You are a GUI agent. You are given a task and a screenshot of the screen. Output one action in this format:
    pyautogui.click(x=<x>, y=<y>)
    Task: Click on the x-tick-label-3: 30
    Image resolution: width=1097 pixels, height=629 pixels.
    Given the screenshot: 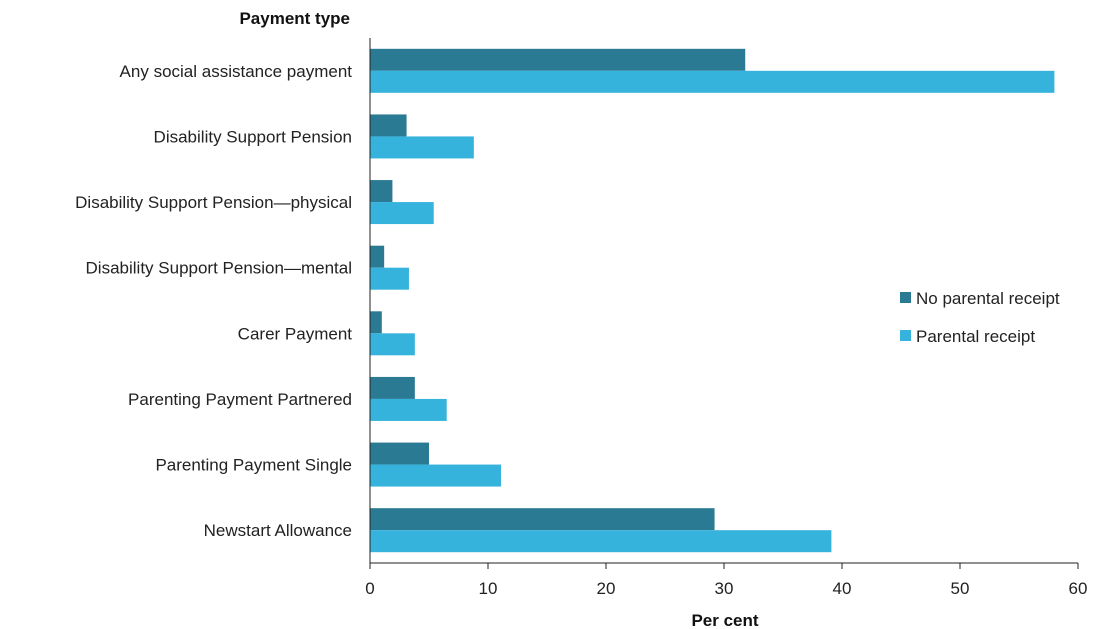 What is the action you would take?
    pyautogui.click(x=724, y=588)
    